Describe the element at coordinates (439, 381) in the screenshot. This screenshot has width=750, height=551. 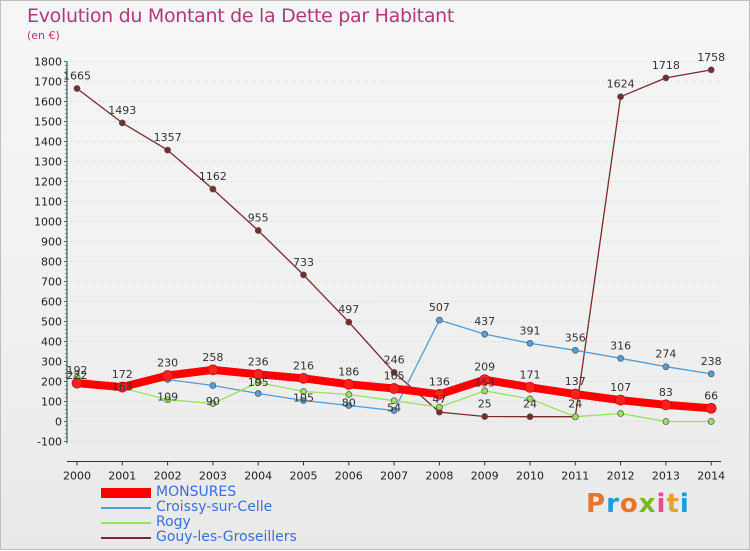
I see `data-label: 136` at that location.